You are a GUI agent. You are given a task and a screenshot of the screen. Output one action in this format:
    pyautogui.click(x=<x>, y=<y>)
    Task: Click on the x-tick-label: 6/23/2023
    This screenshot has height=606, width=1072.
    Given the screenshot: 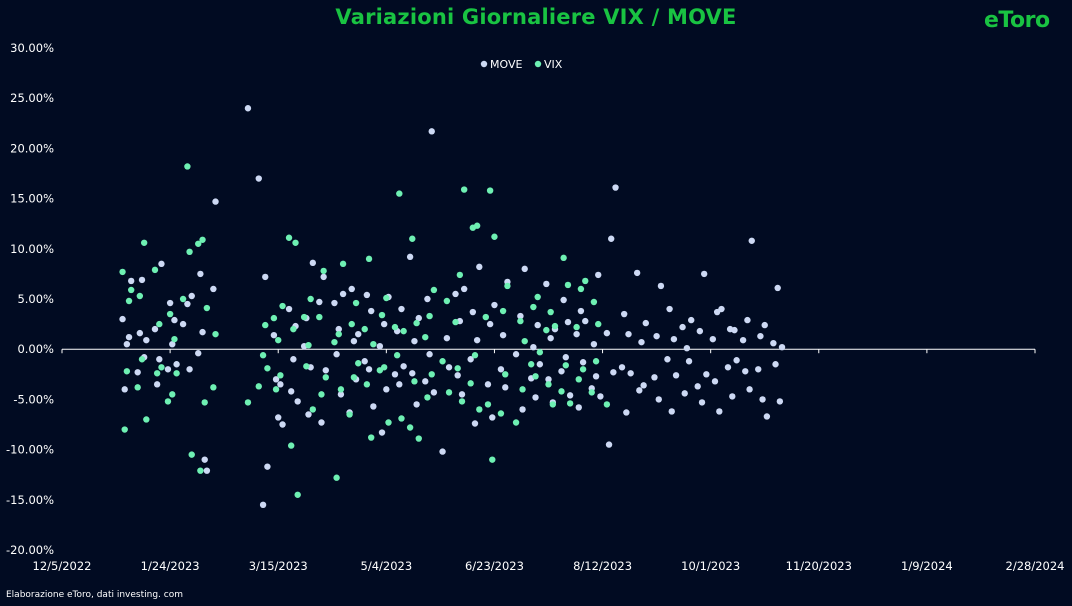 What is the action you would take?
    pyautogui.click(x=494, y=566)
    